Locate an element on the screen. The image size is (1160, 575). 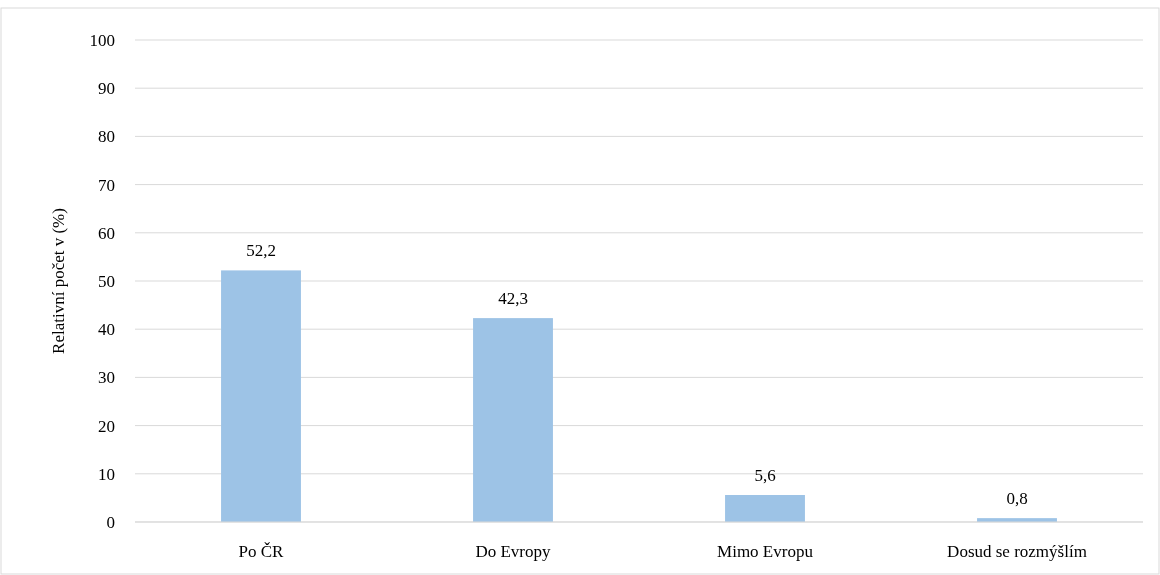
y-tick-label: 50 is located at coordinates (106, 281).